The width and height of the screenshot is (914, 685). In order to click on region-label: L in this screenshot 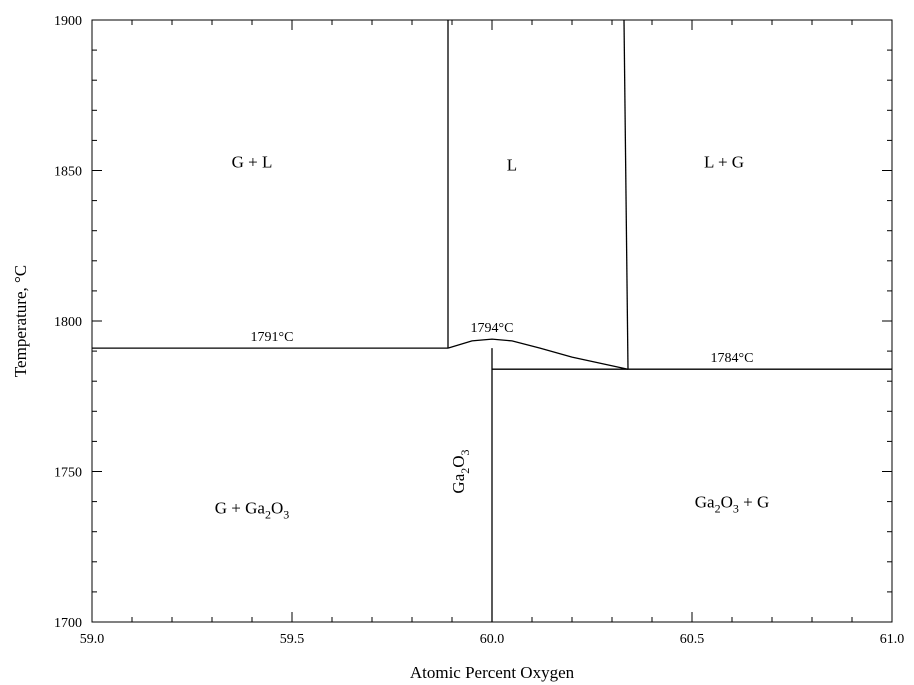, I will do `click(512, 165)`.